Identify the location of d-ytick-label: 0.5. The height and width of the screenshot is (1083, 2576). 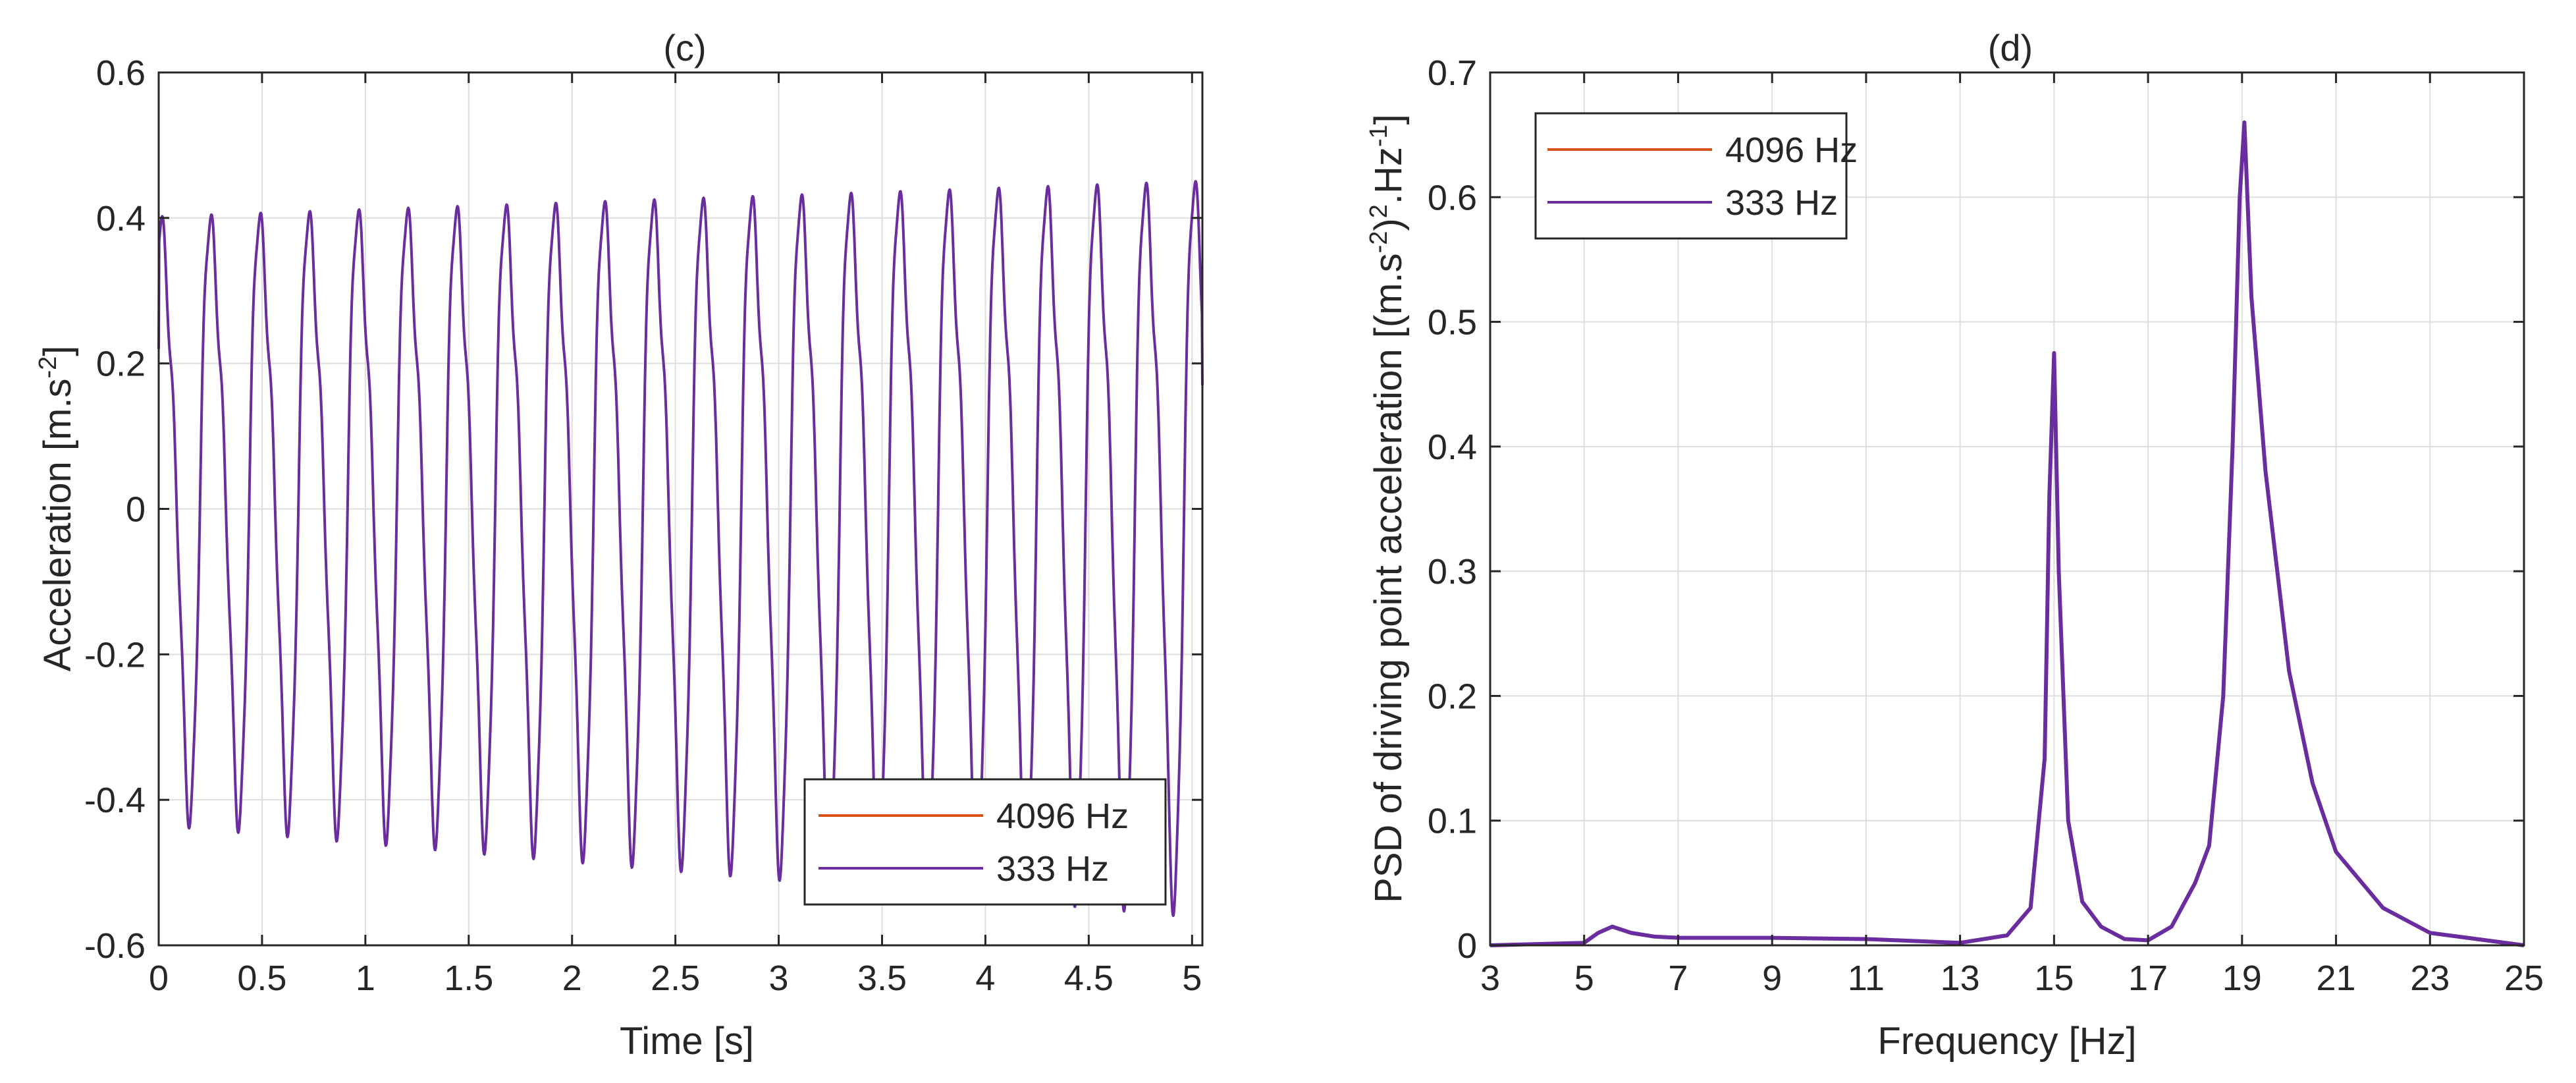
(1452, 323).